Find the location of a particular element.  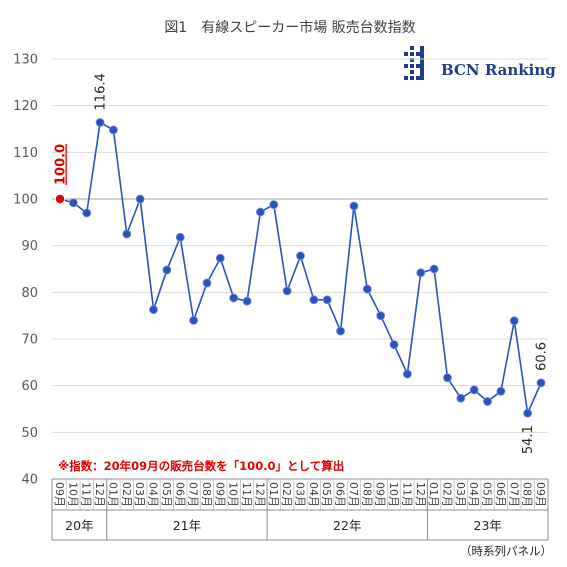

bcn-logo: BCN Ranking is located at coordinates (480, 63).